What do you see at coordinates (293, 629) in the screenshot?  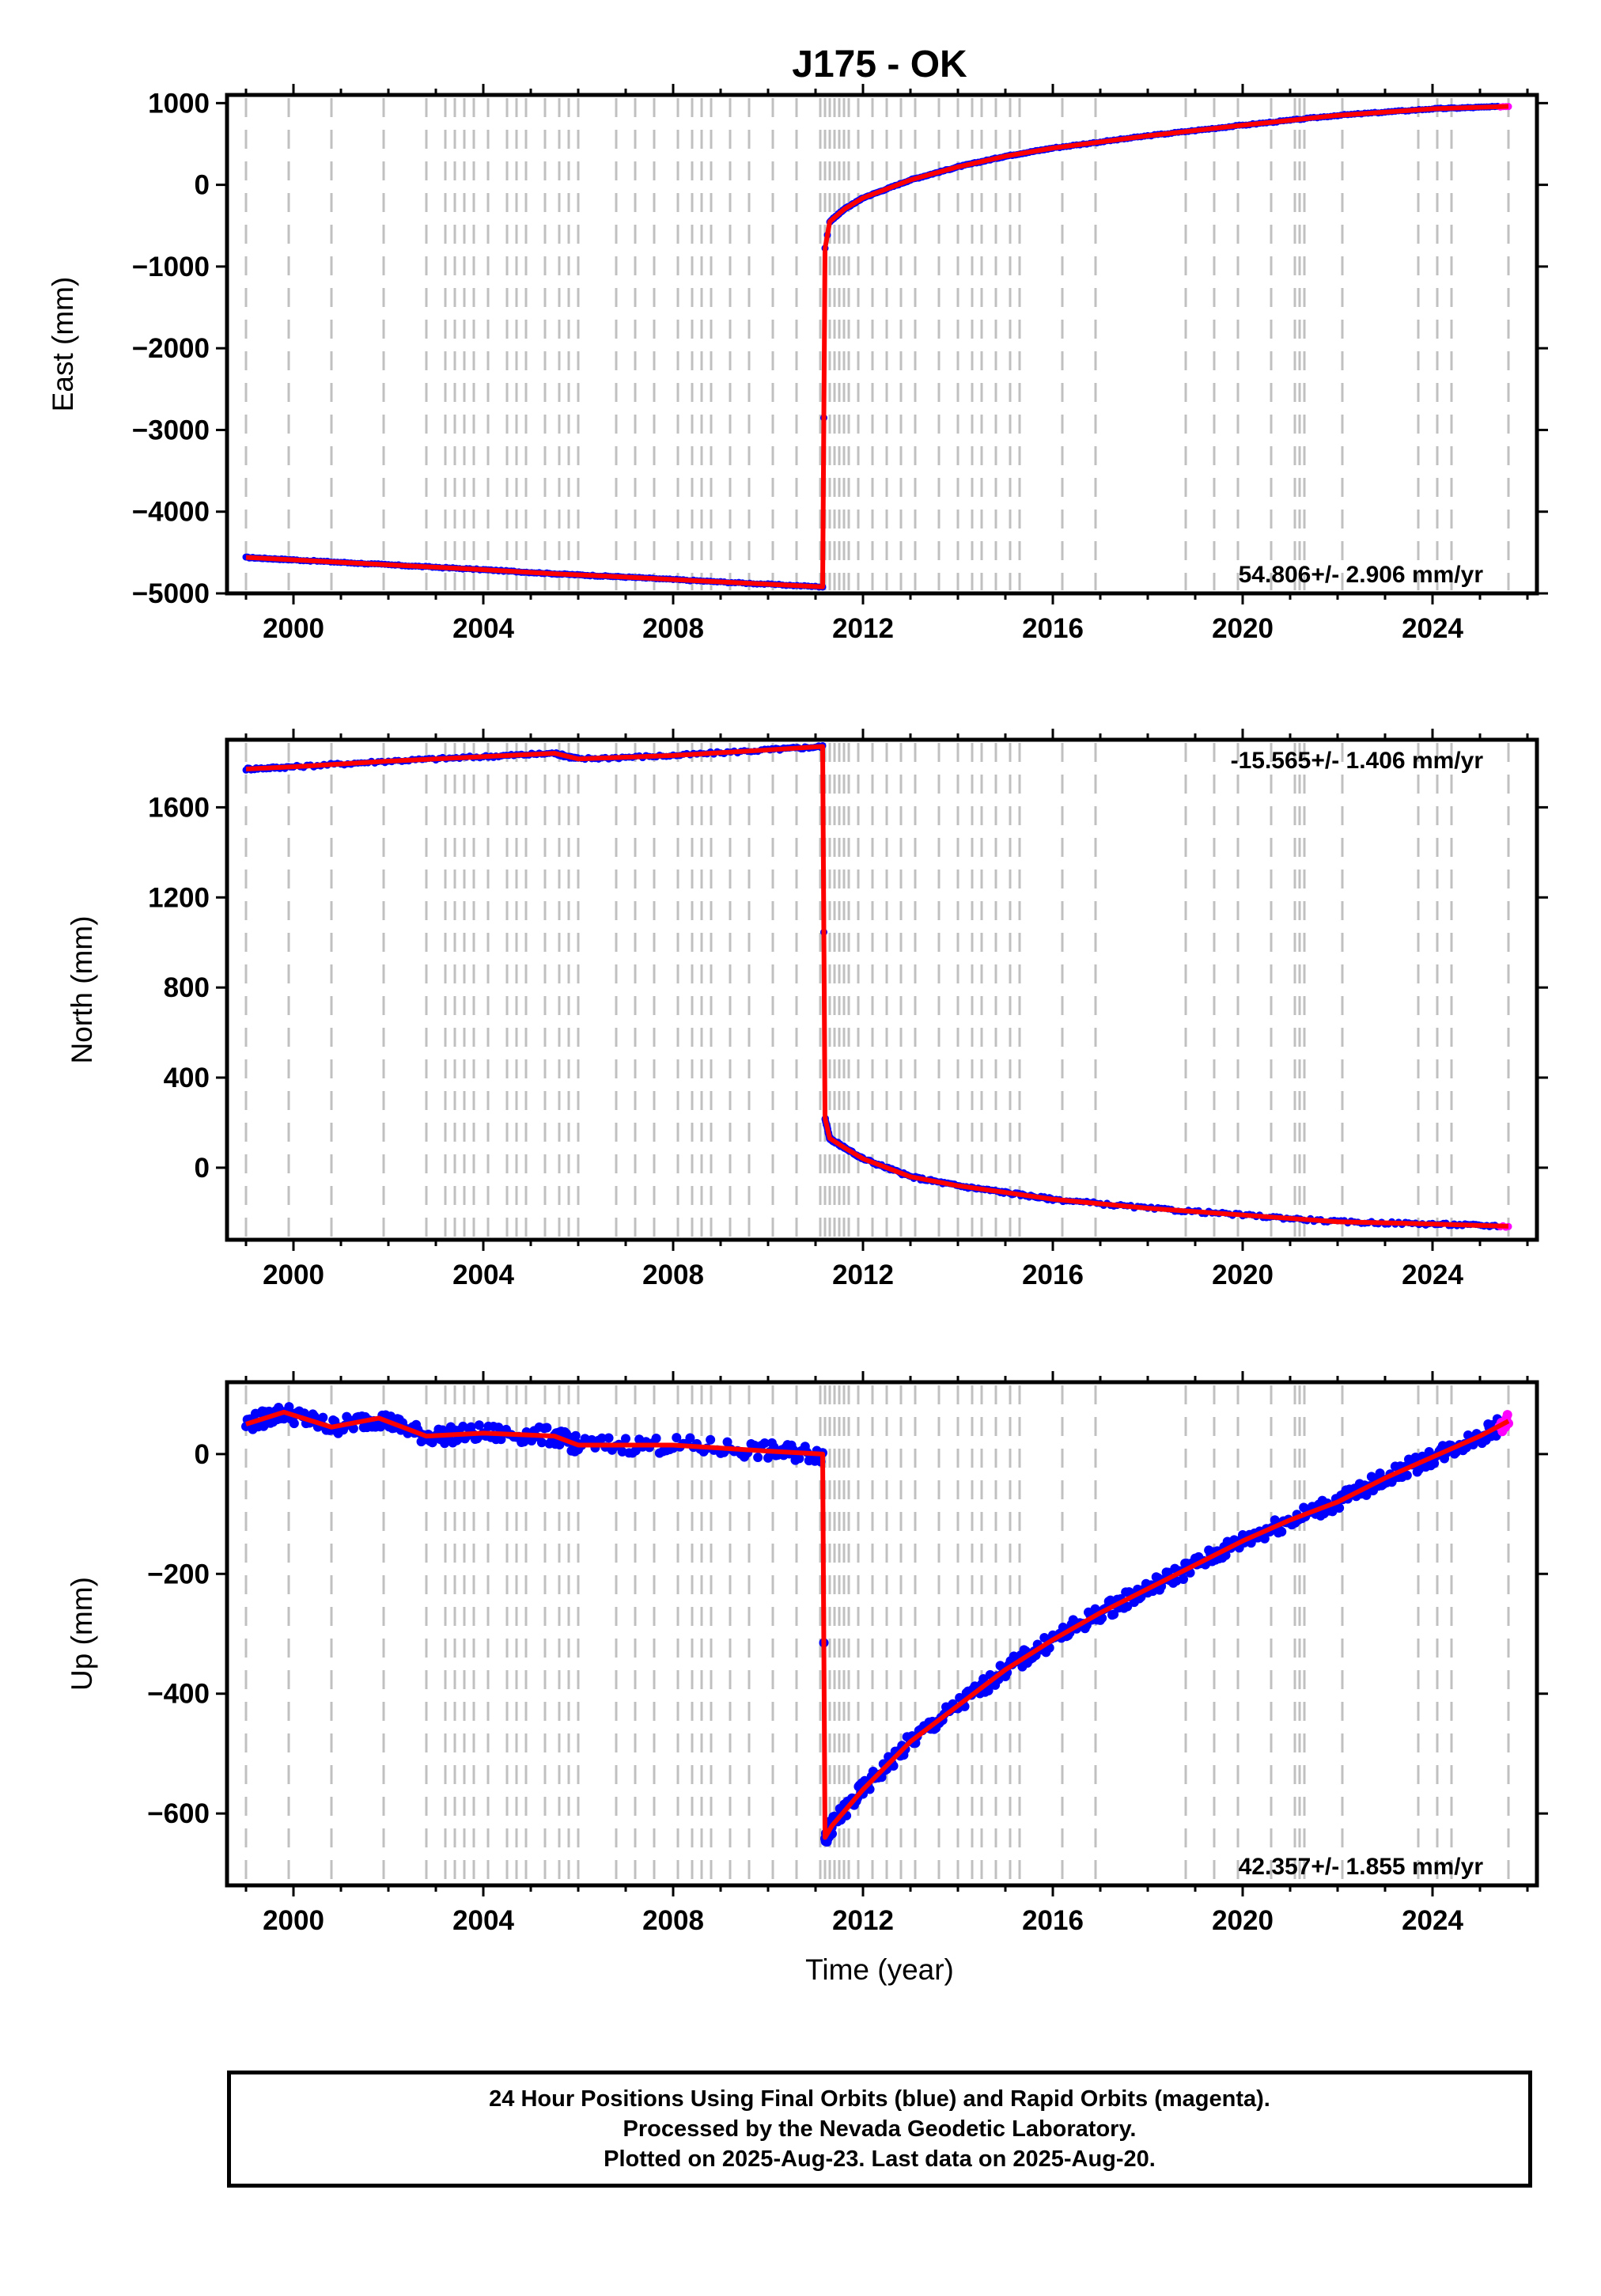 I see `east-x-tick-label: 2000` at bounding box center [293, 629].